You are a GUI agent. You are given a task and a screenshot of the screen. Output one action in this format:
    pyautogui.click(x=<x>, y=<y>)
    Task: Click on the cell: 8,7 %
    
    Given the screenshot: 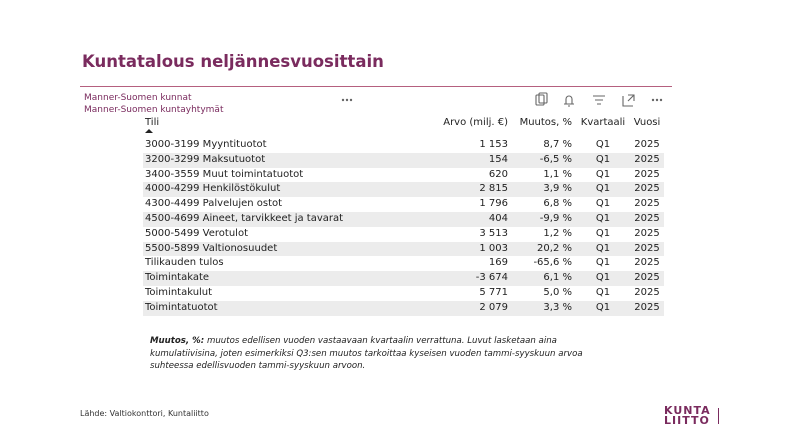 What is the action you would take?
    pyautogui.click(x=557, y=144)
    